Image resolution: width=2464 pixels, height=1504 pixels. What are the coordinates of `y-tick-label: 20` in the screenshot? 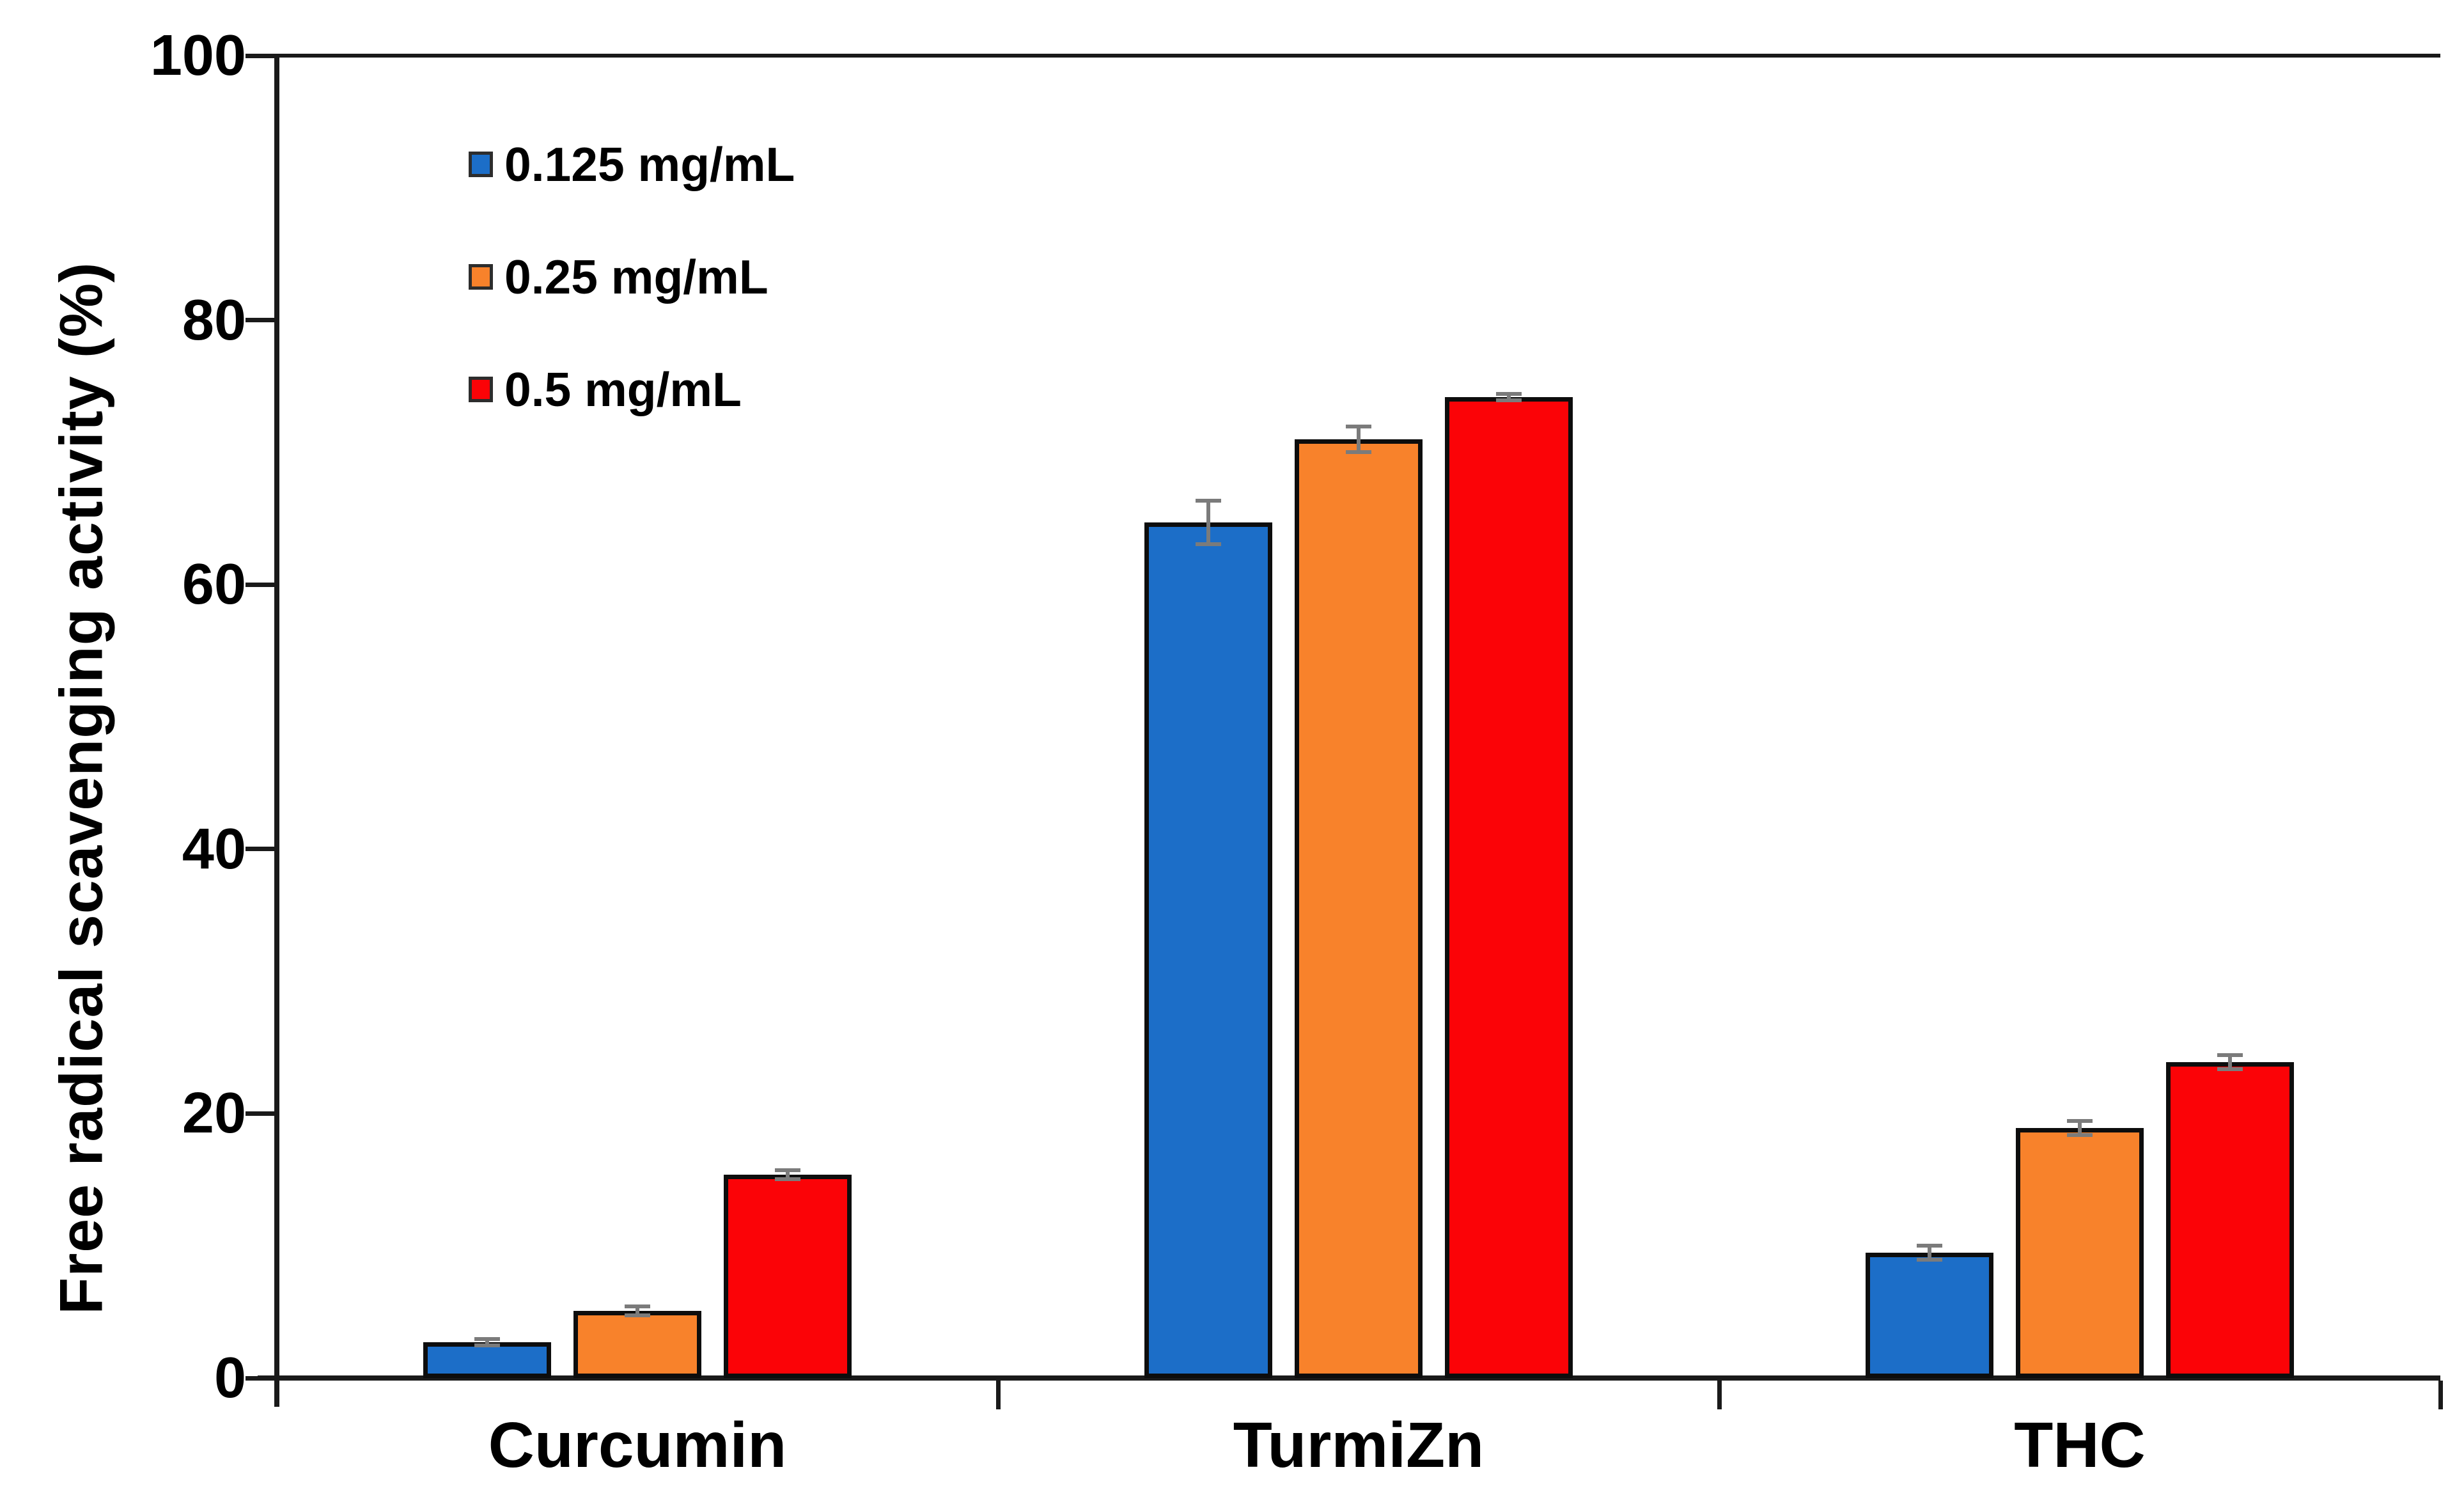 It's located at (214, 1114).